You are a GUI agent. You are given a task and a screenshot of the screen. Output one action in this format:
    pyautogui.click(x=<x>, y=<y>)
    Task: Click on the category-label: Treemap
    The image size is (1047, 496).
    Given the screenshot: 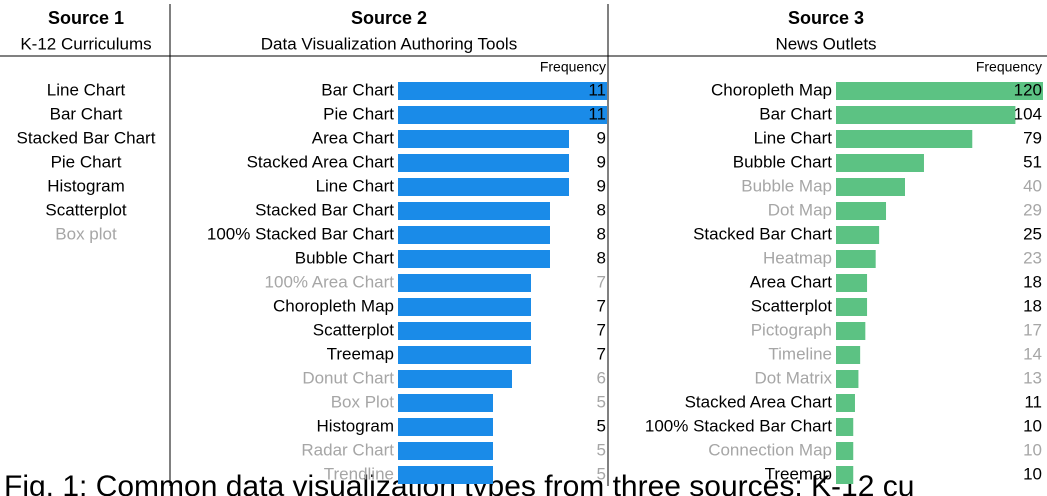 What is the action you would take?
    pyautogui.click(x=798, y=473)
    